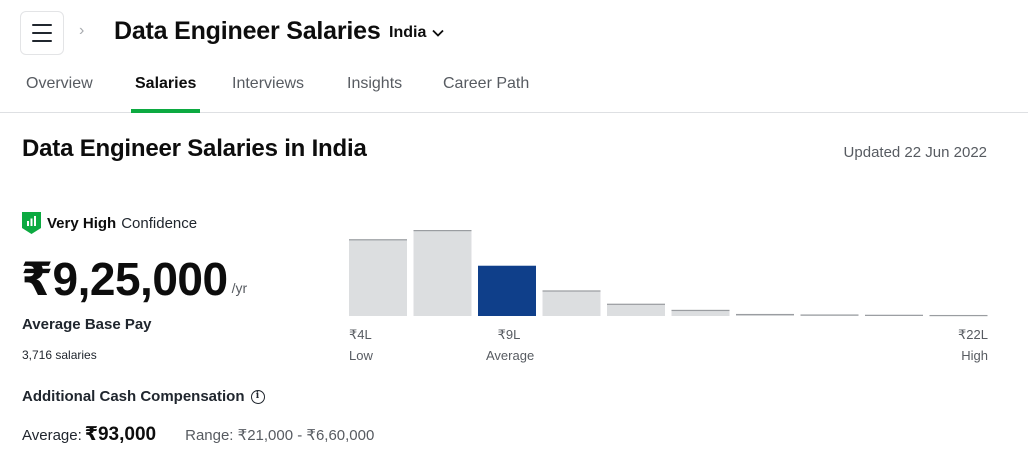  Describe the element at coordinates (133, 396) in the screenshot. I see `additional-cash-label: Additional Cash Compensation` at that location.